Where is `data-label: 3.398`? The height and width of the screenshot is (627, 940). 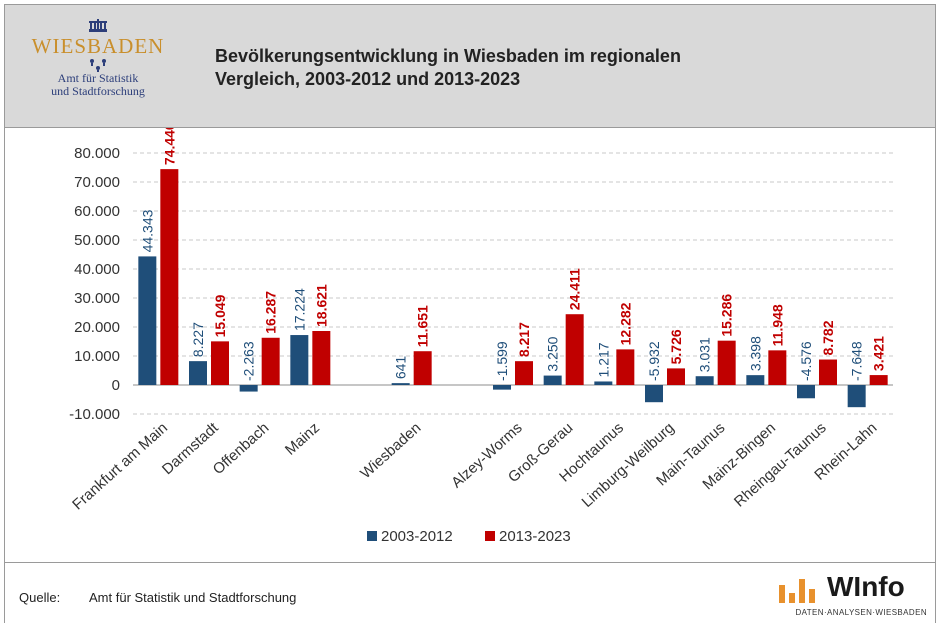
data-label: 3.398 is located at coordinates (755, 353).